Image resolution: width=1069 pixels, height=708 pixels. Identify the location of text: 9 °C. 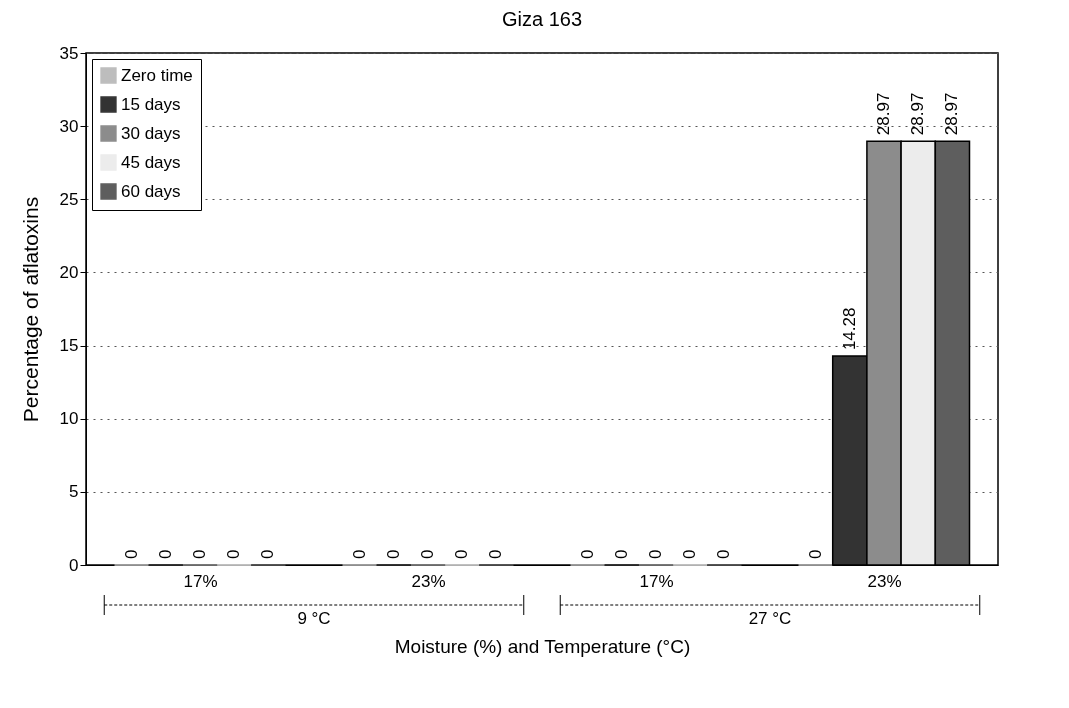
(314, 618).